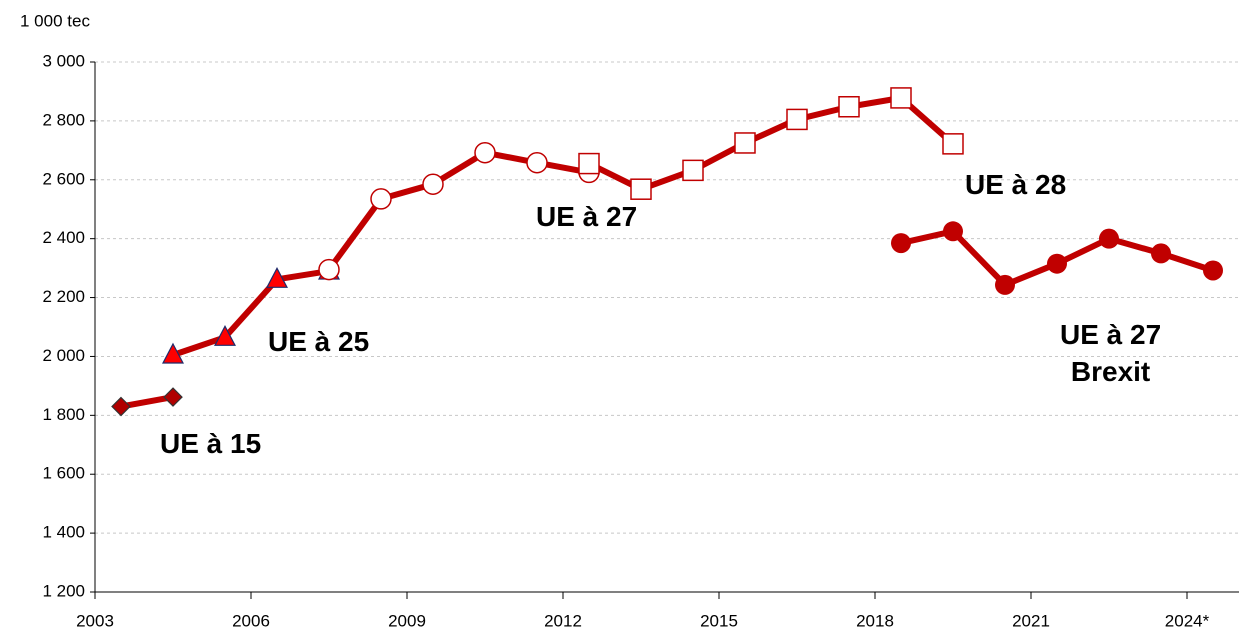 Image resolution: width=1245 pixels, height=632 pixels. Describe the element at coordinates (63, 296) in the screenshot. I see `y-tick-label: 2 200` at that location.